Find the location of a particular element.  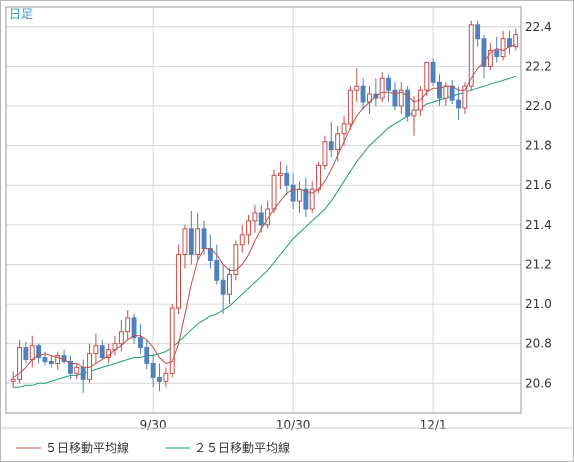

y-tick-label: 21.0 is located at coordinates (538, 304).